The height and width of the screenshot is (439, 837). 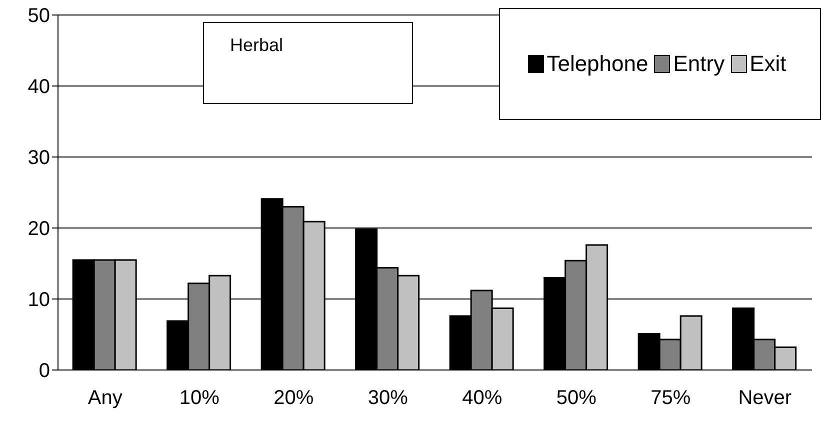 What do you see at coordinates (670, 398) in the screenshot?
I see `x-tick-label: 75%` at bounding box center [670, 398].